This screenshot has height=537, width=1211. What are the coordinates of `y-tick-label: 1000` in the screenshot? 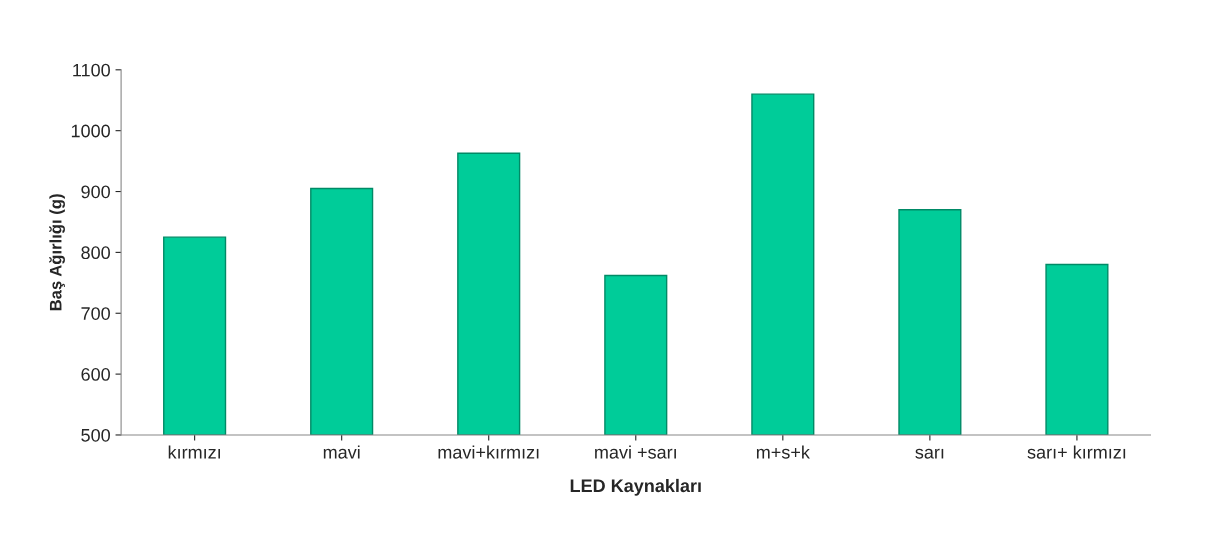 It's located at (90, 131).